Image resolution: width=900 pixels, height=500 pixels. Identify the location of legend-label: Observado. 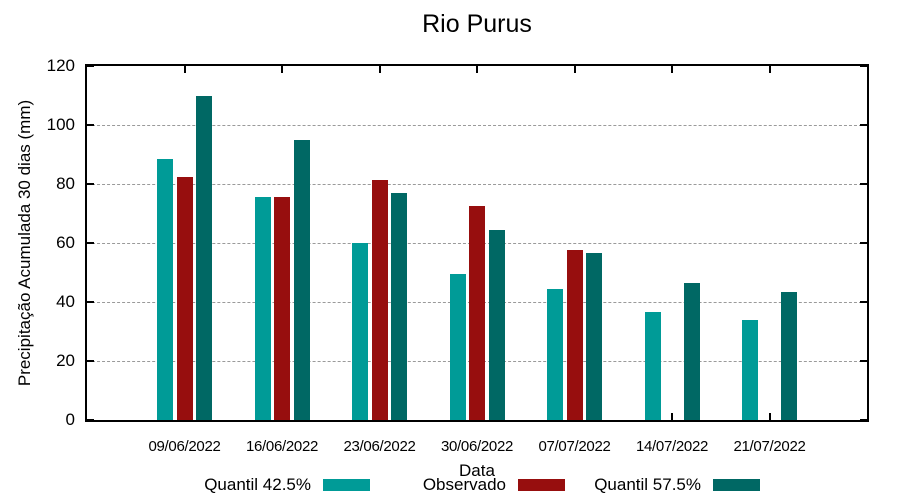
(464, 484).